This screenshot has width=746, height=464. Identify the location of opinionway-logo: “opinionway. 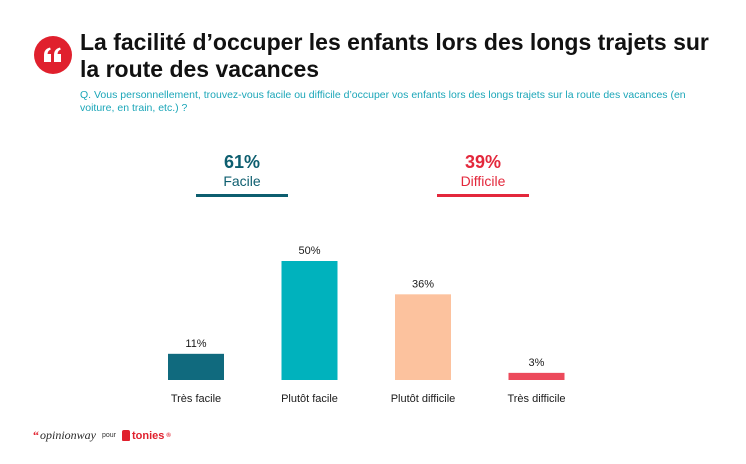
(64, 435).